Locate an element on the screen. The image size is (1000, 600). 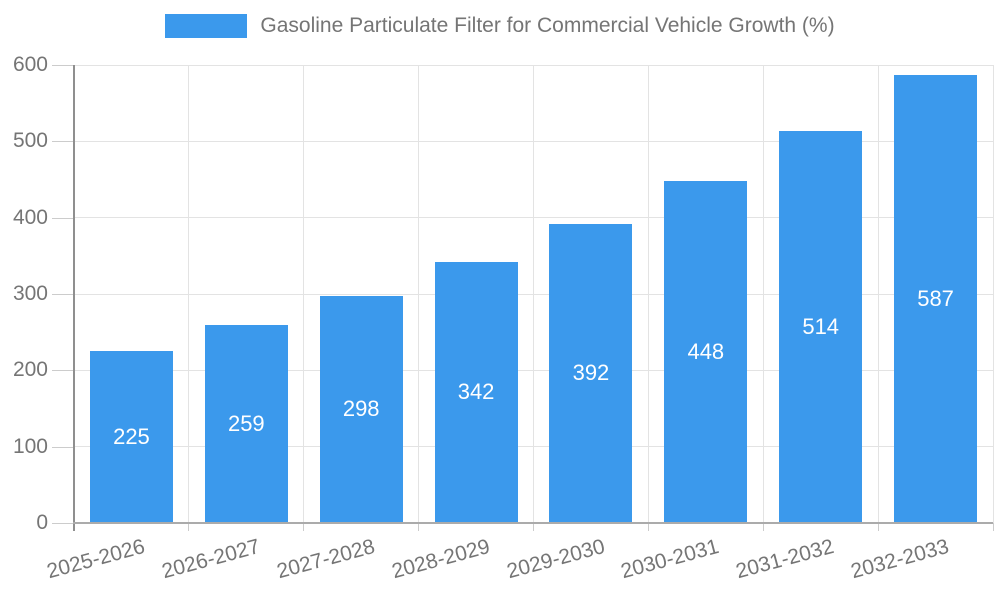
x-axis-tick-label: 2026-2027 is located at coordinates (211, 559).